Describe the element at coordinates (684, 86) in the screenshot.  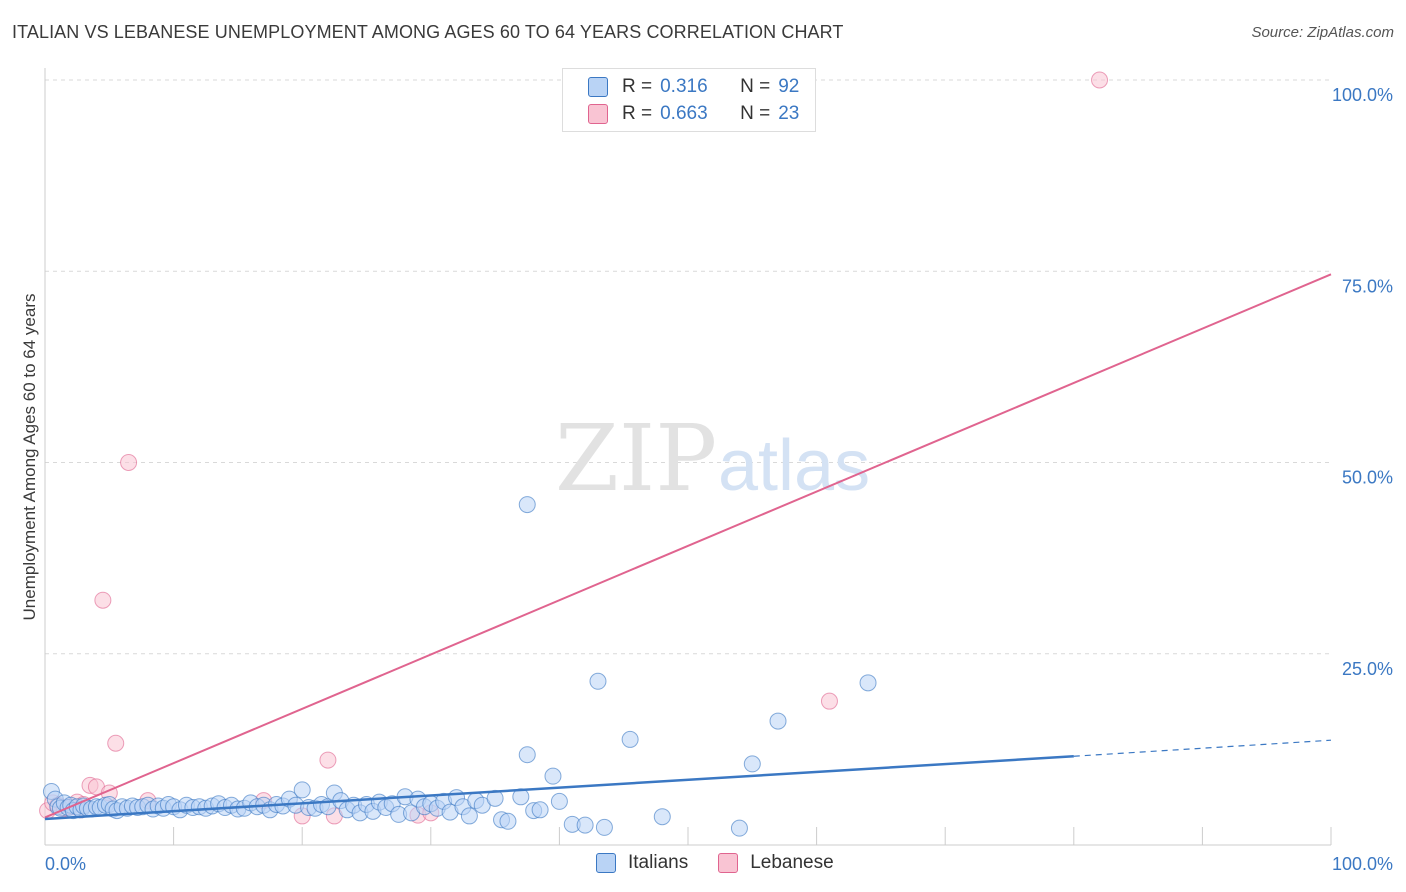
I see `legend-r-value: 0.316` at that location.